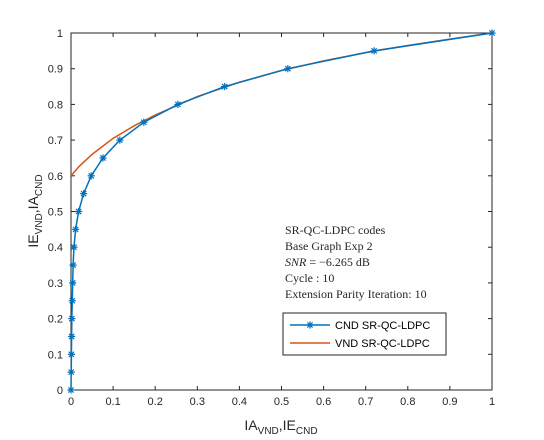 The width and height of the screenshot is (544, 440). I want to click on x-tick-label: 0.4, so click(239, 402).